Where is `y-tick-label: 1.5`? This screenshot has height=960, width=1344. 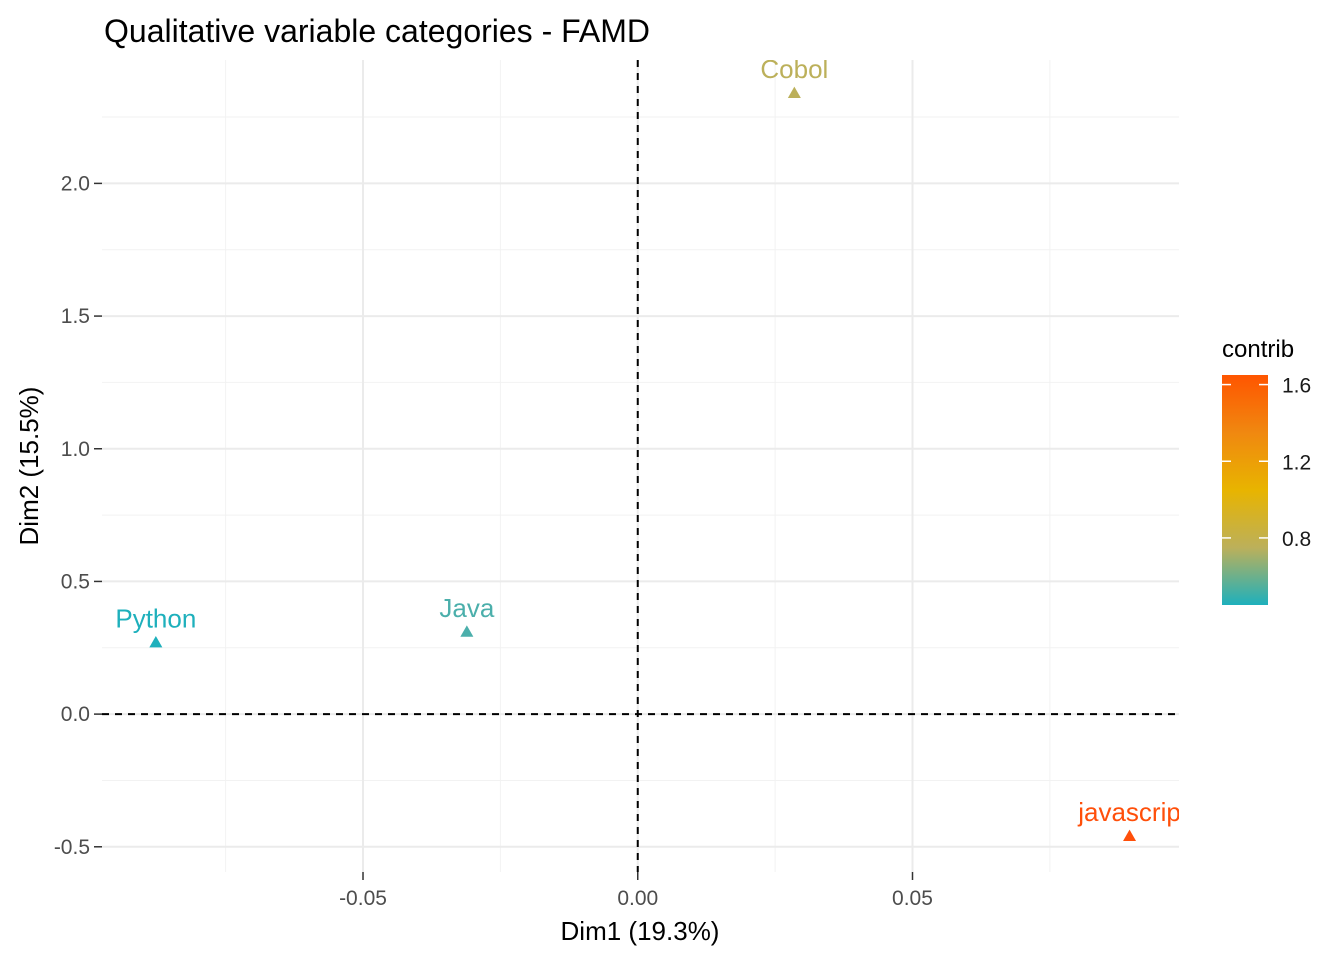
y-tick-label: 1.5 is located at coordinates (75, 316).